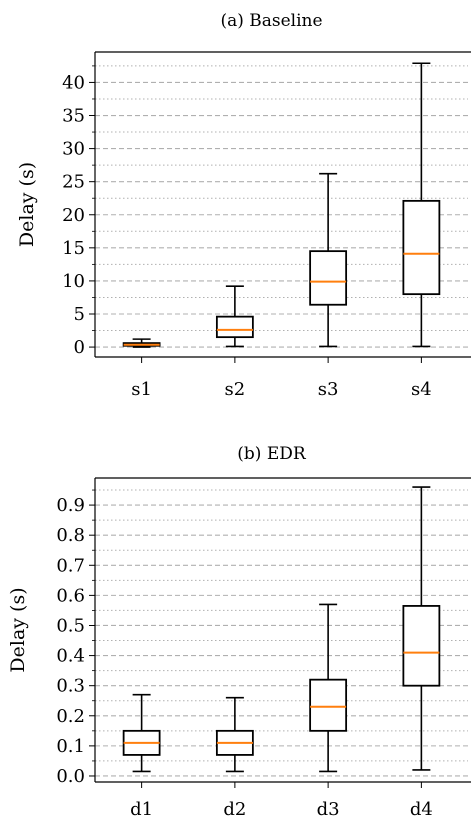 This screenshot has width=471, height=822. I want to click on chart-title: (a) Baseline, so click(271, 21).